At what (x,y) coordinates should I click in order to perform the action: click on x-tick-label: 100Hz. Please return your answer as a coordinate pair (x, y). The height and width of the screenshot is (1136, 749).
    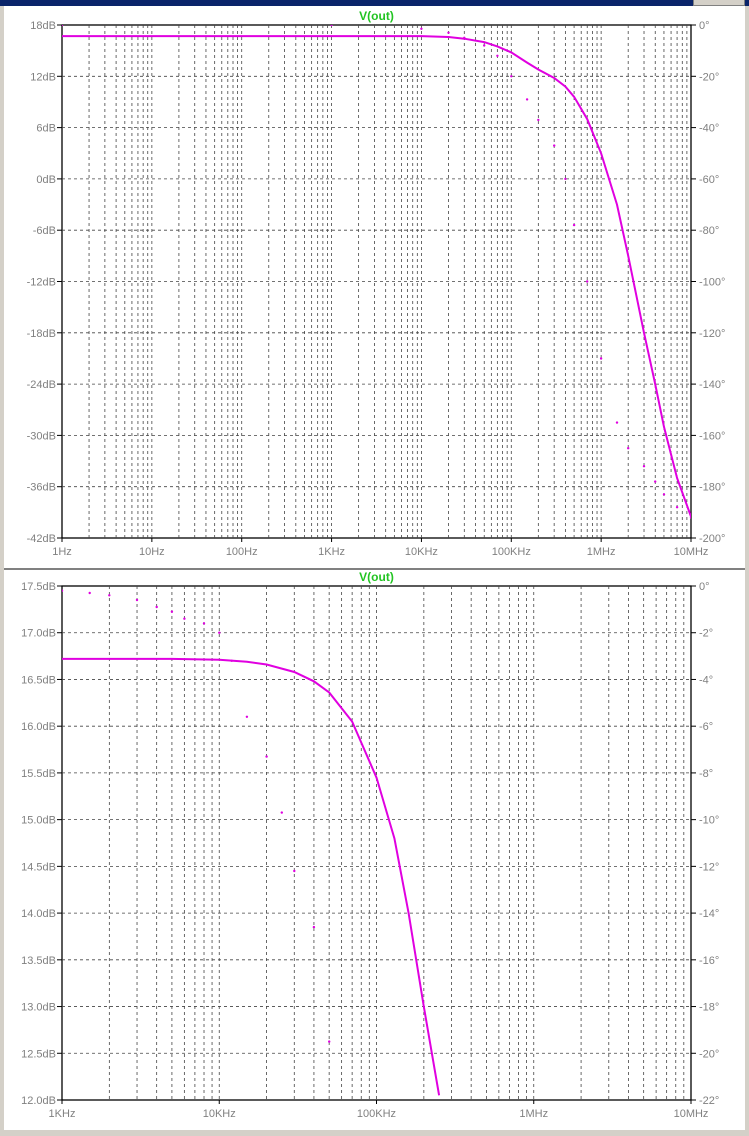
    Looking at the image, I should click on (242, 552).